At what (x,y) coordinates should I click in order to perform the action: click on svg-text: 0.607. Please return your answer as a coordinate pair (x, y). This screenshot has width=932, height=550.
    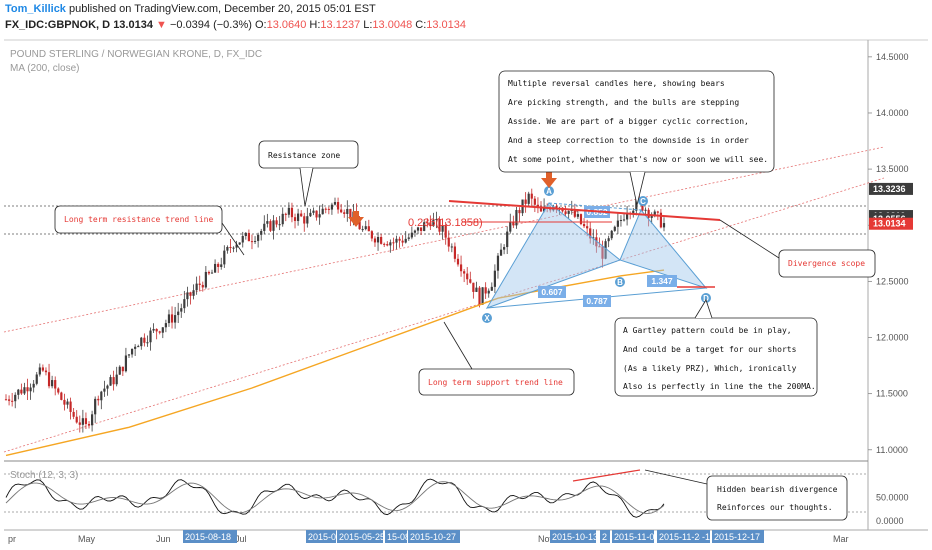
    Looking at the image, I should click on (552, 292).